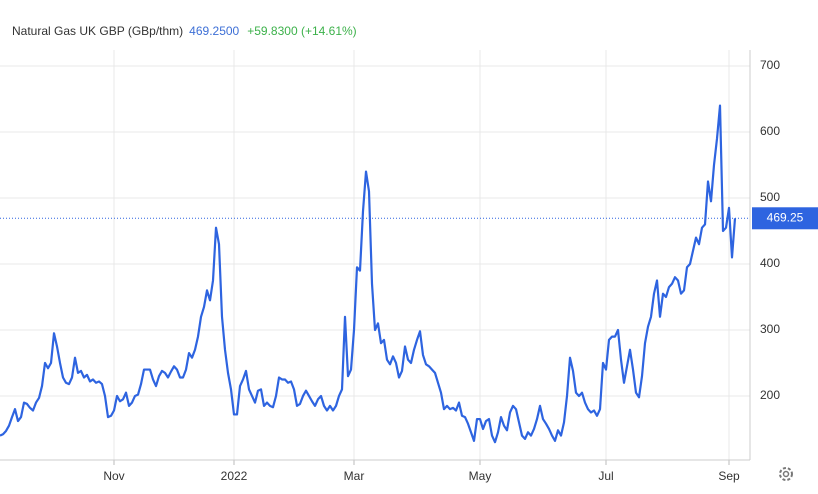 The width and height of the screenshot is (818, 494). Describe the element at coordinates (786, 474) in the screenshot. I see `settings-icon` at that location.